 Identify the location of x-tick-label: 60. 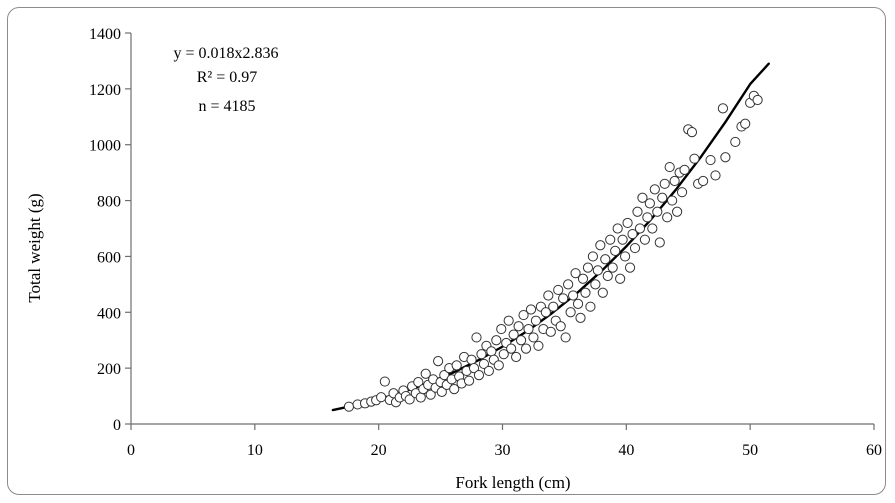
(874, 450).